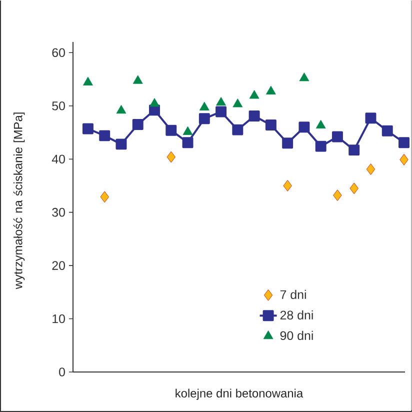  What do you see at coordinates (58, 265) in the screenshot?
I see `y-tick-label: 20` at bounding box center [58, 265].